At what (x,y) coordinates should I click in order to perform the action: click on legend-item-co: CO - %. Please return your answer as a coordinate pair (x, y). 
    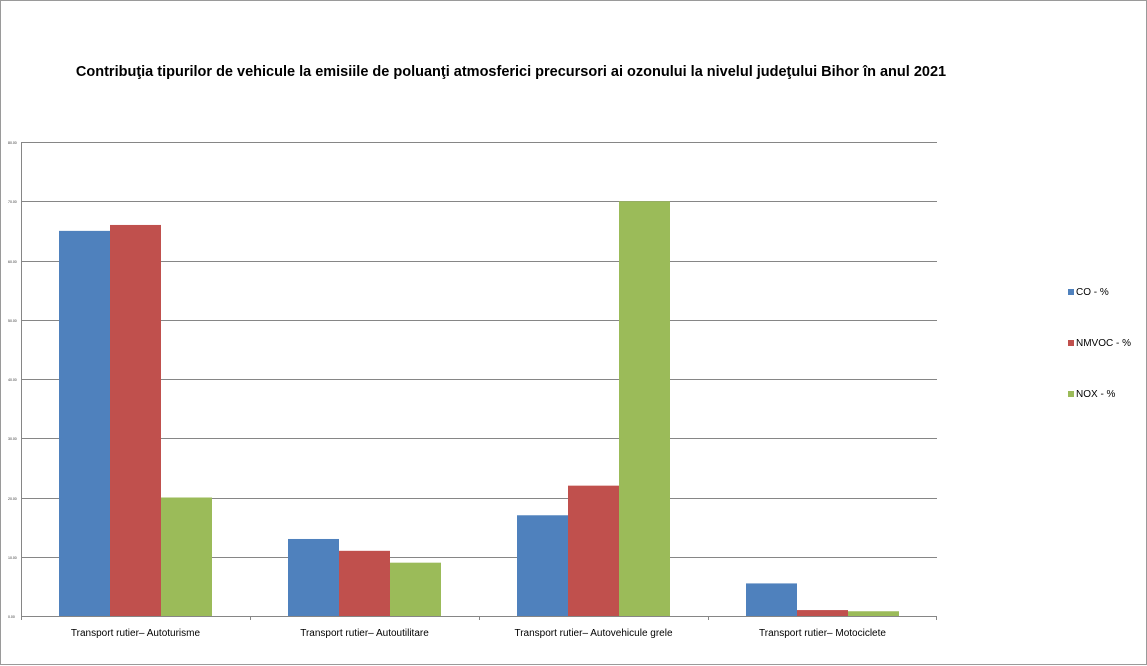
    Looking at the image, I should click on (1088, 292).